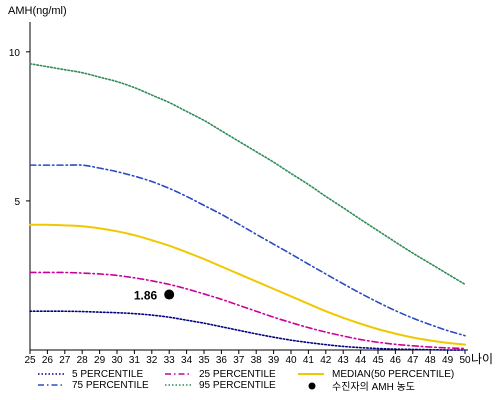 Image resolution: width=500 pixels, height=400 pixels. Describe the element at coordinates (361, 360) in the screenshot. I see `x-tick-label: 44` at that location.